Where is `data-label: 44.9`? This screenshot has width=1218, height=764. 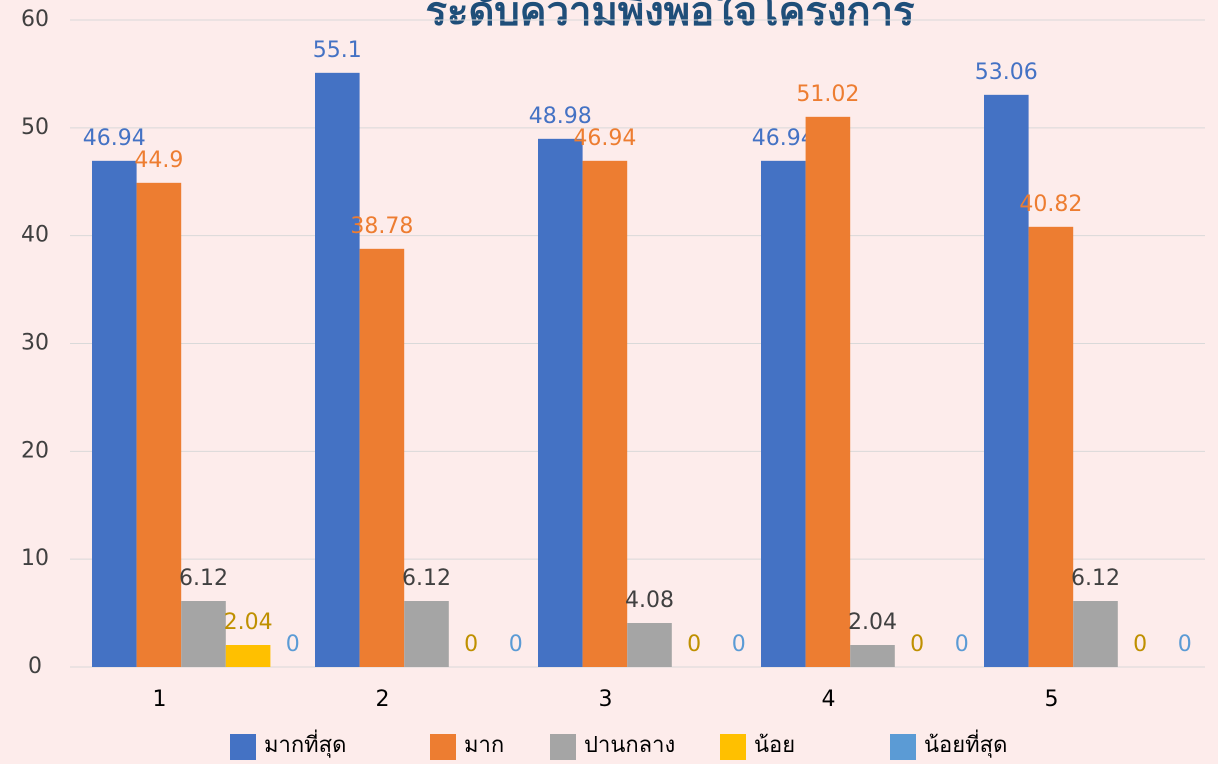
data-label: 44.9 is located at coordinates (158, 160).